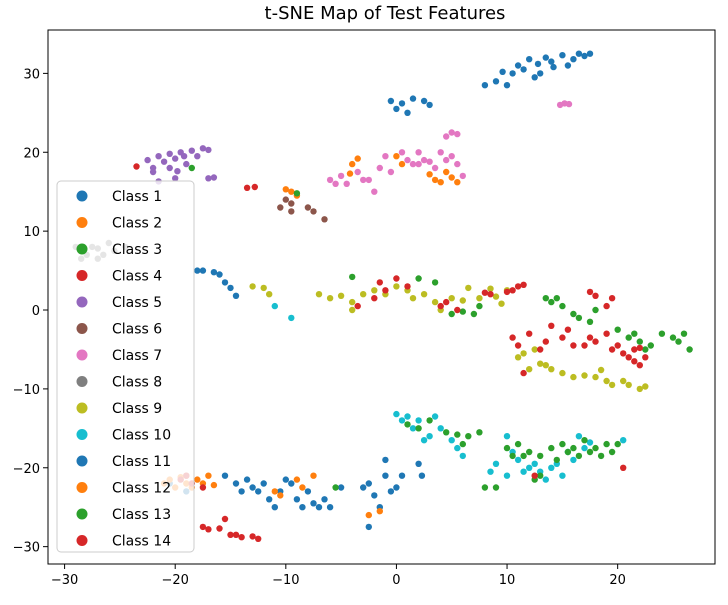  I want to click on legend-label: Class 3, so click(137, 250).